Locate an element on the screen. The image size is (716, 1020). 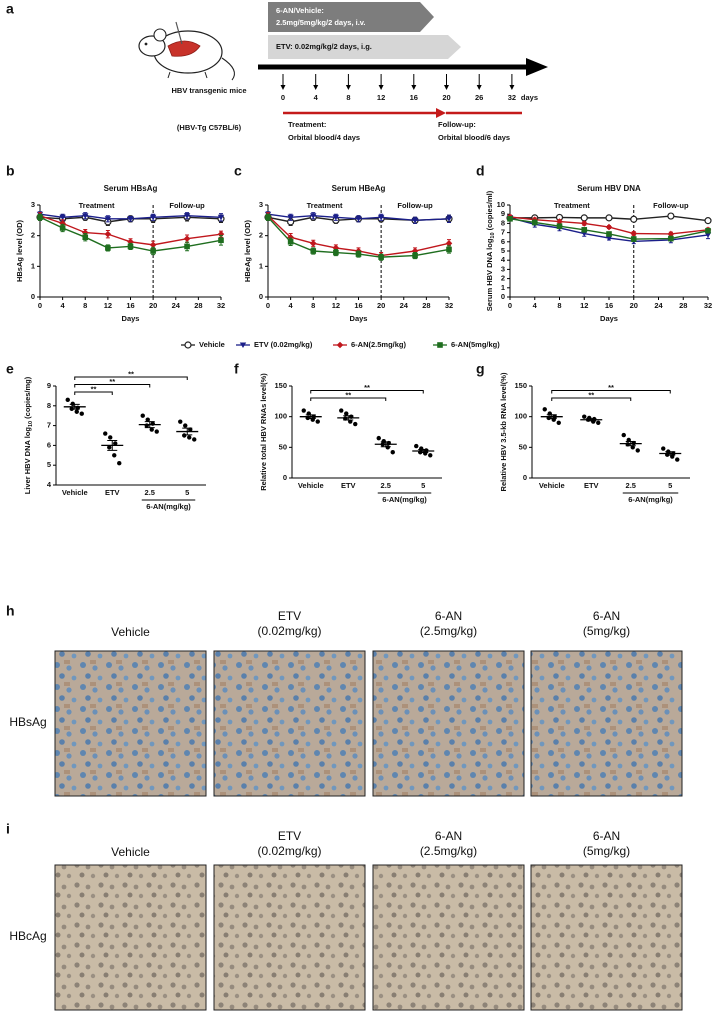
x-tick-label: Vehicle is located at coordinates (75, 492).